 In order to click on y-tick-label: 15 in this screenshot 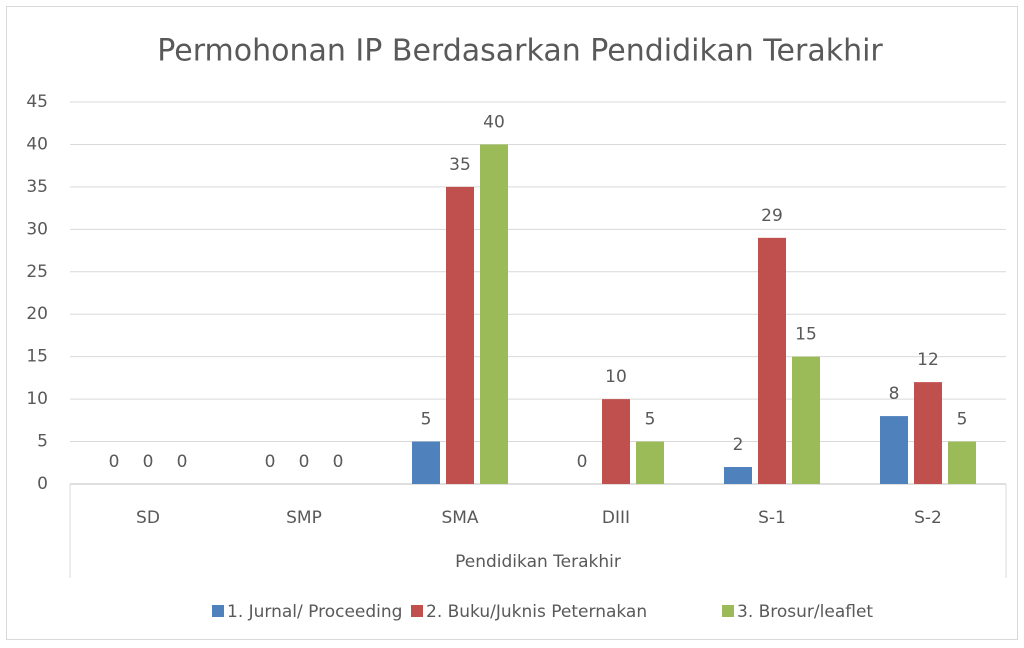, I will do `click(37, 357)`.